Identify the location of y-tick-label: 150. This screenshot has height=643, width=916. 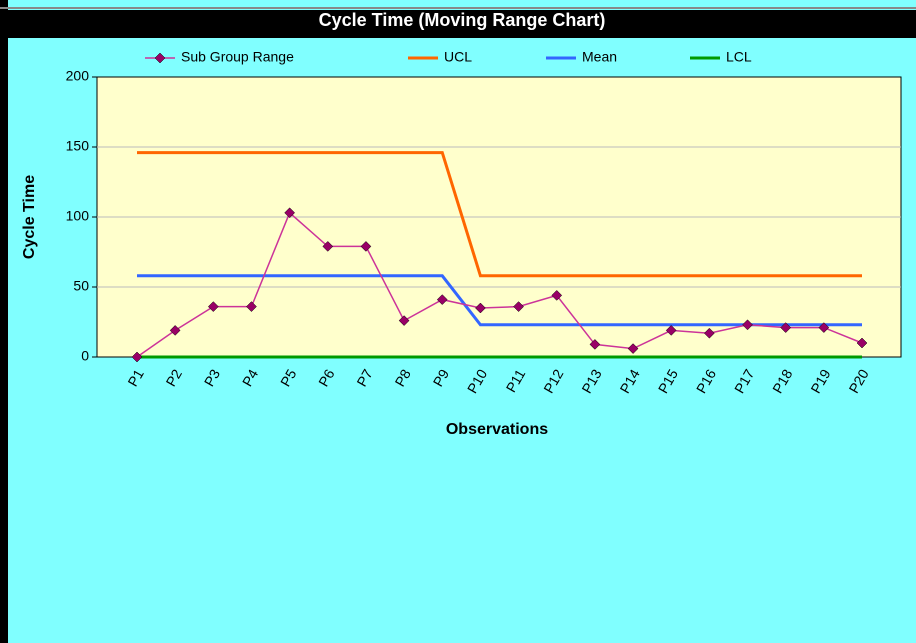
(78, 146).